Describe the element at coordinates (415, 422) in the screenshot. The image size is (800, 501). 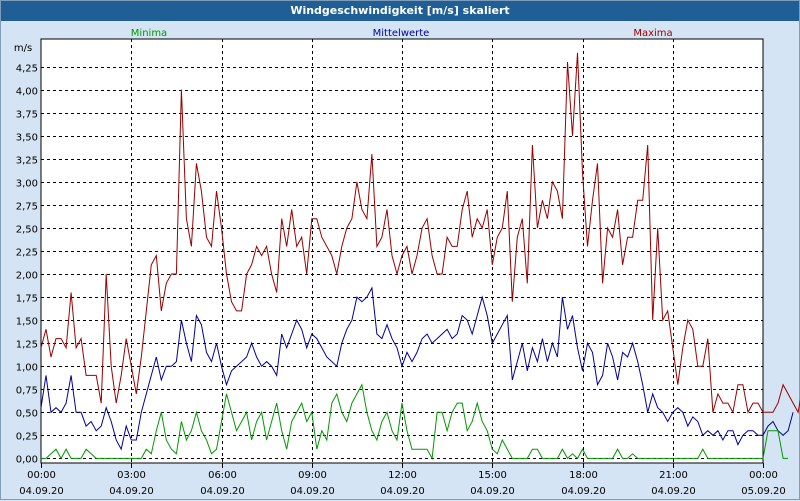
I see `series-line-minima` at that location.